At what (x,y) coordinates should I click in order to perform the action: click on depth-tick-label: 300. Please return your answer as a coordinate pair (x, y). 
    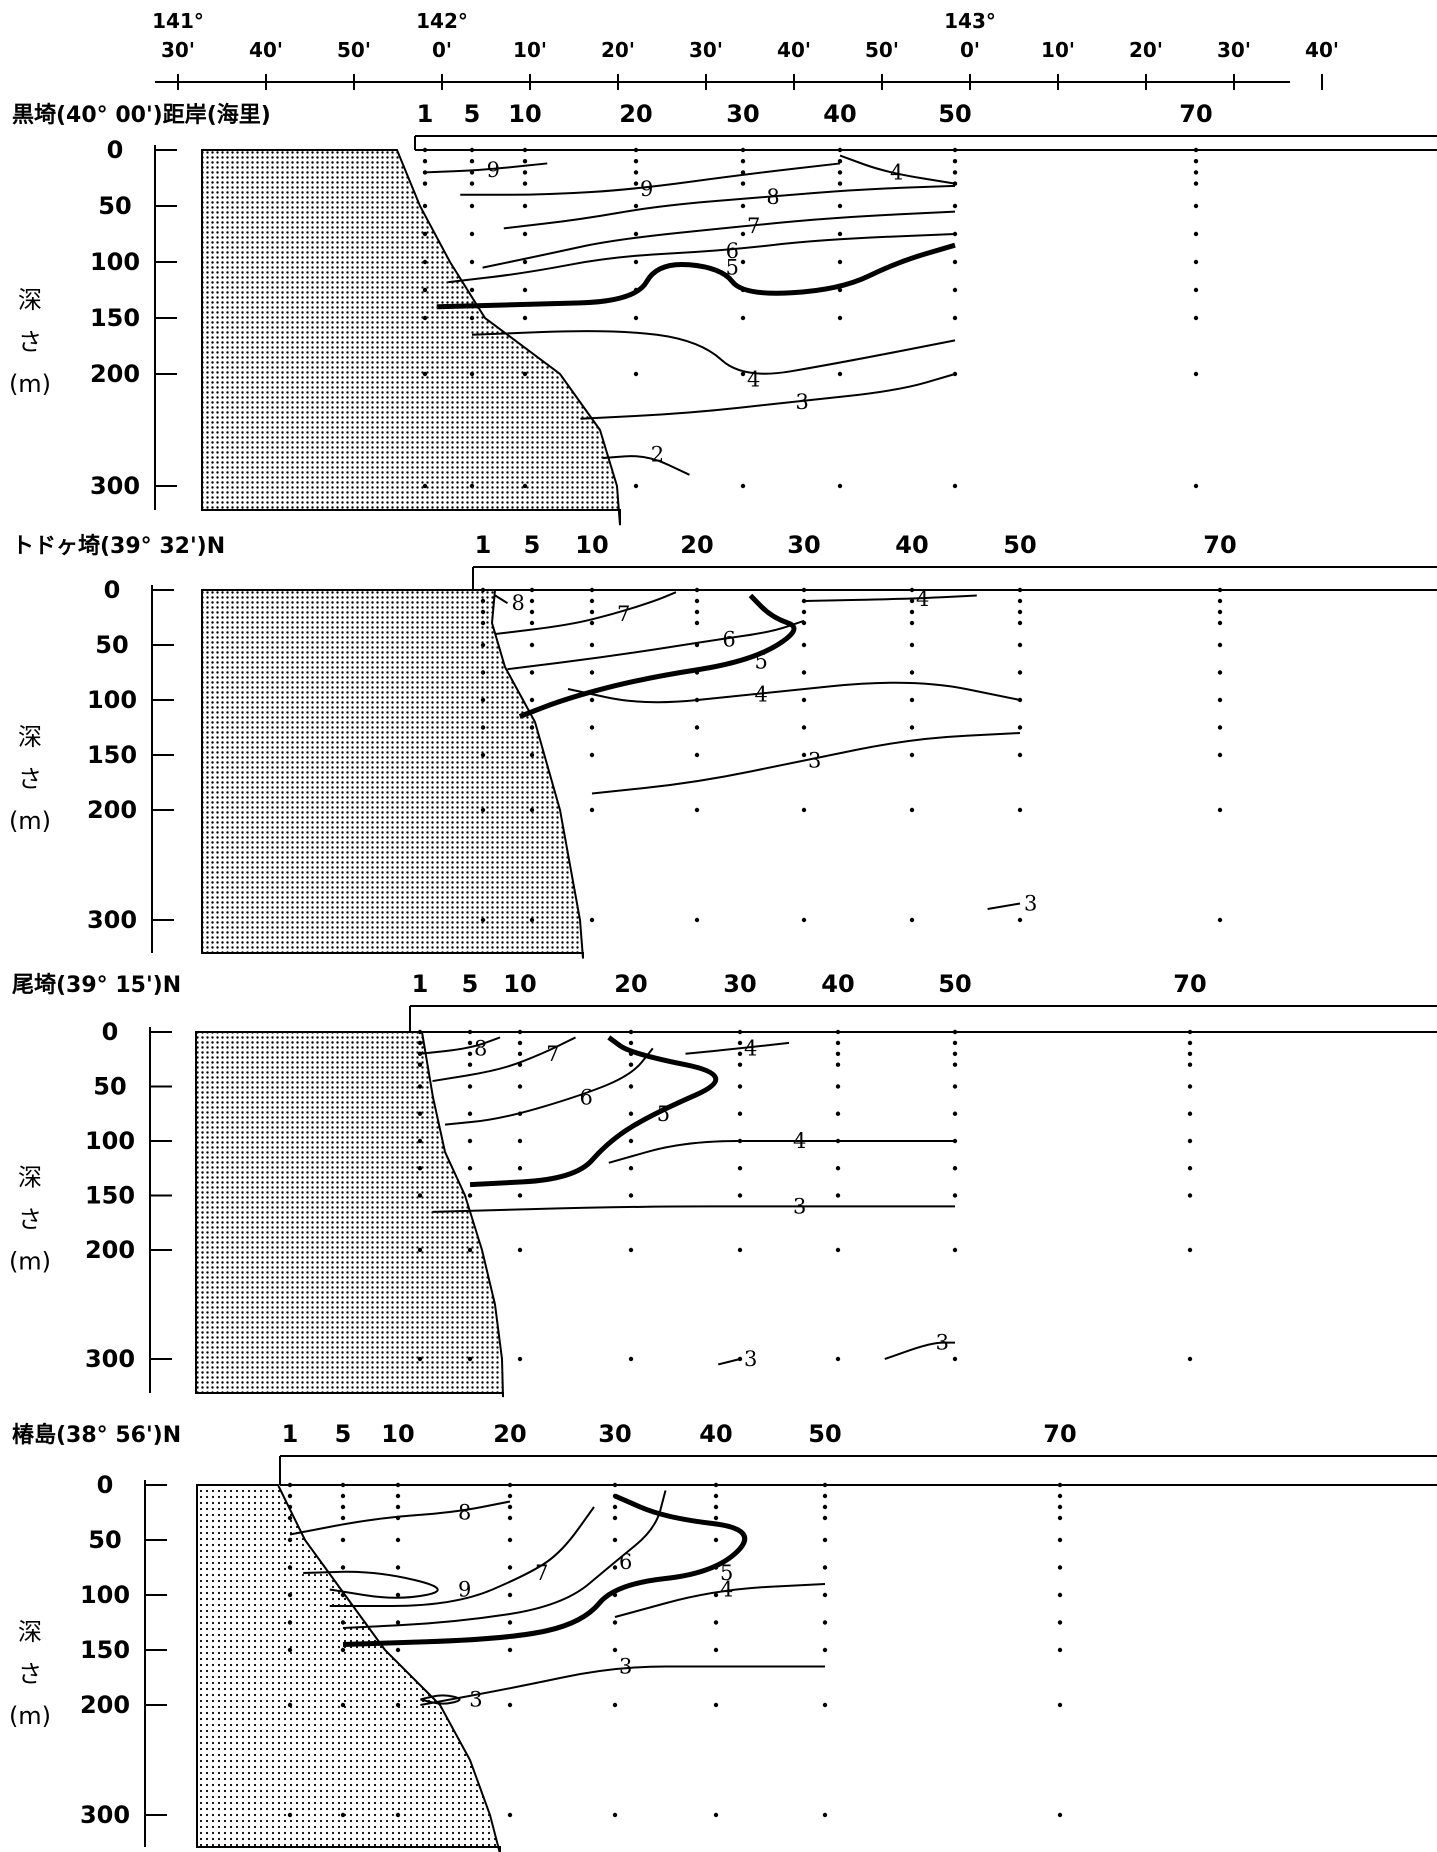
    Looking at the image, I should click on (110, 1359).